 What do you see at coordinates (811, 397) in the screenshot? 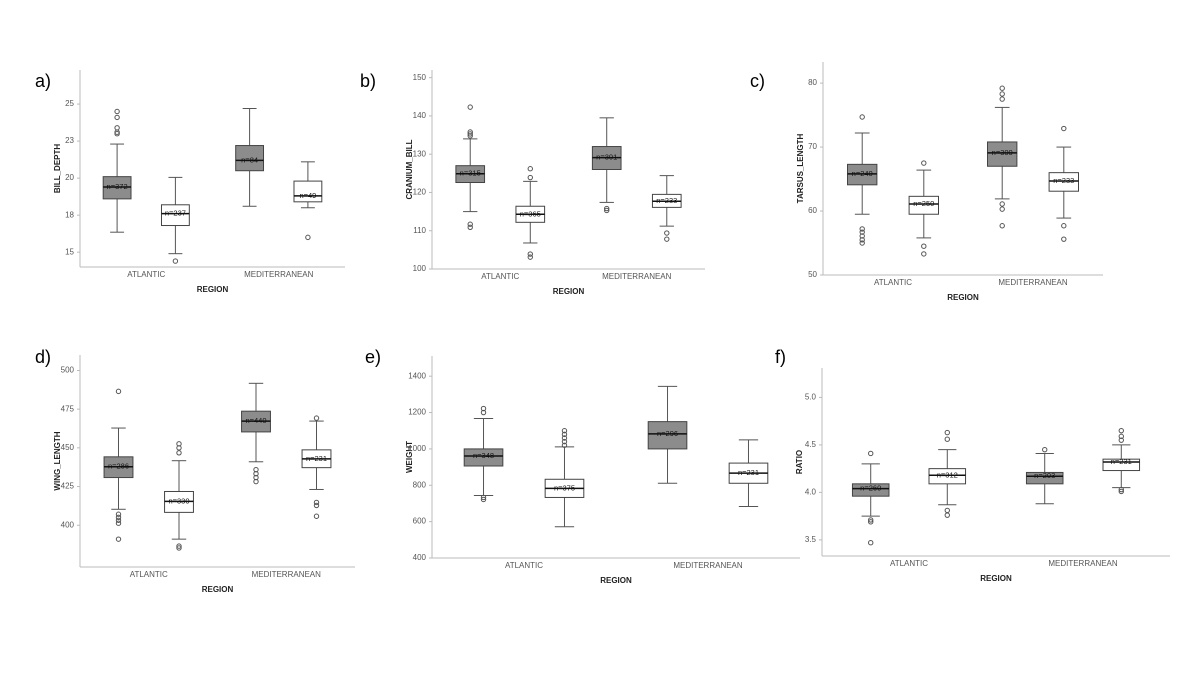
I see `y-tick-label: 5.0` at bounding box center [811, 397].